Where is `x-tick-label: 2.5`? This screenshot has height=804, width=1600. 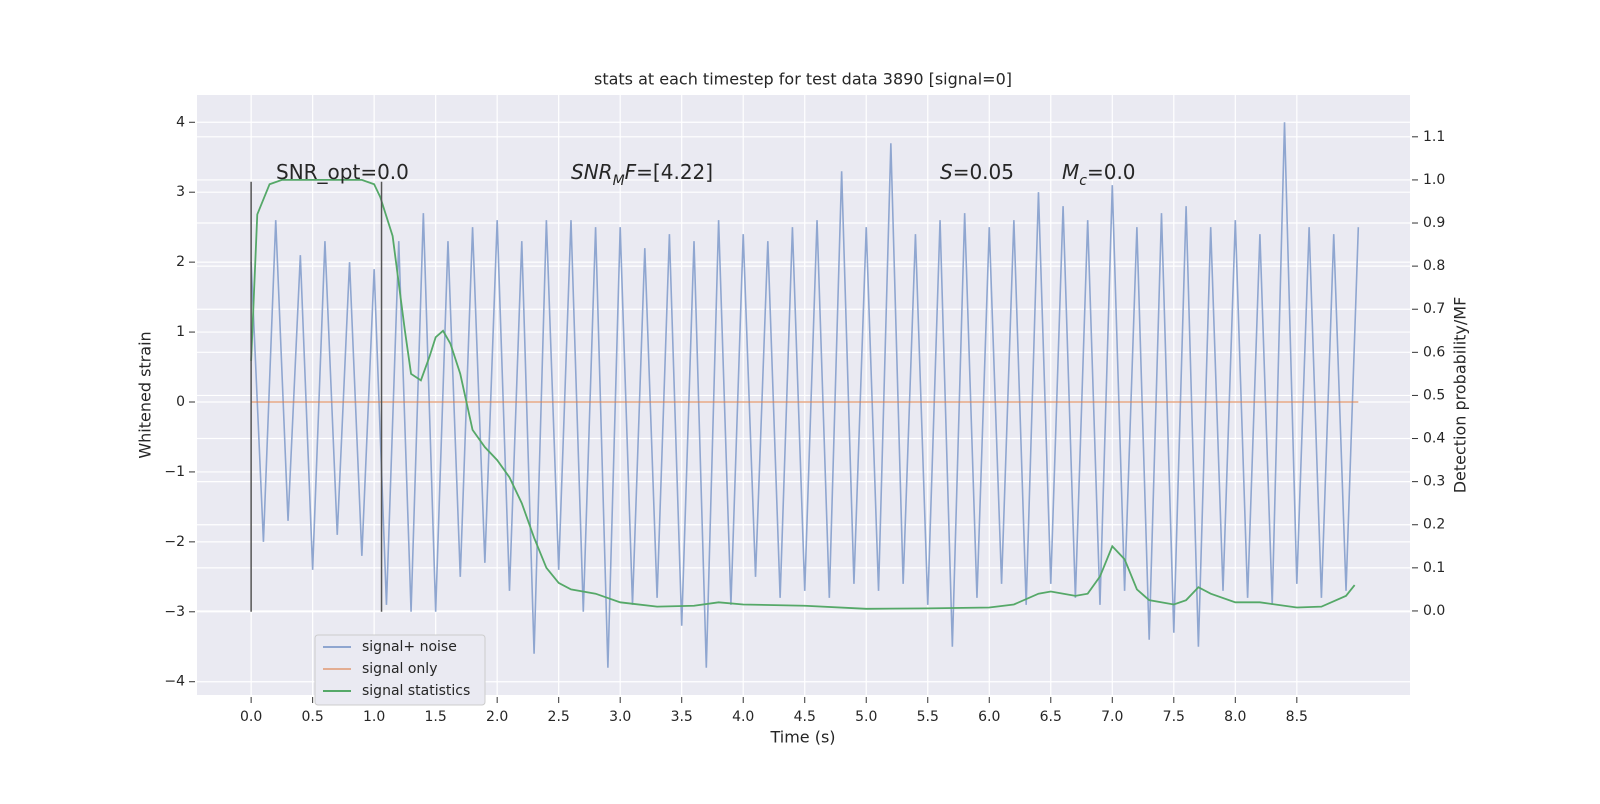 x-tick-label: 2.5 is located at coordinates (559, 717).